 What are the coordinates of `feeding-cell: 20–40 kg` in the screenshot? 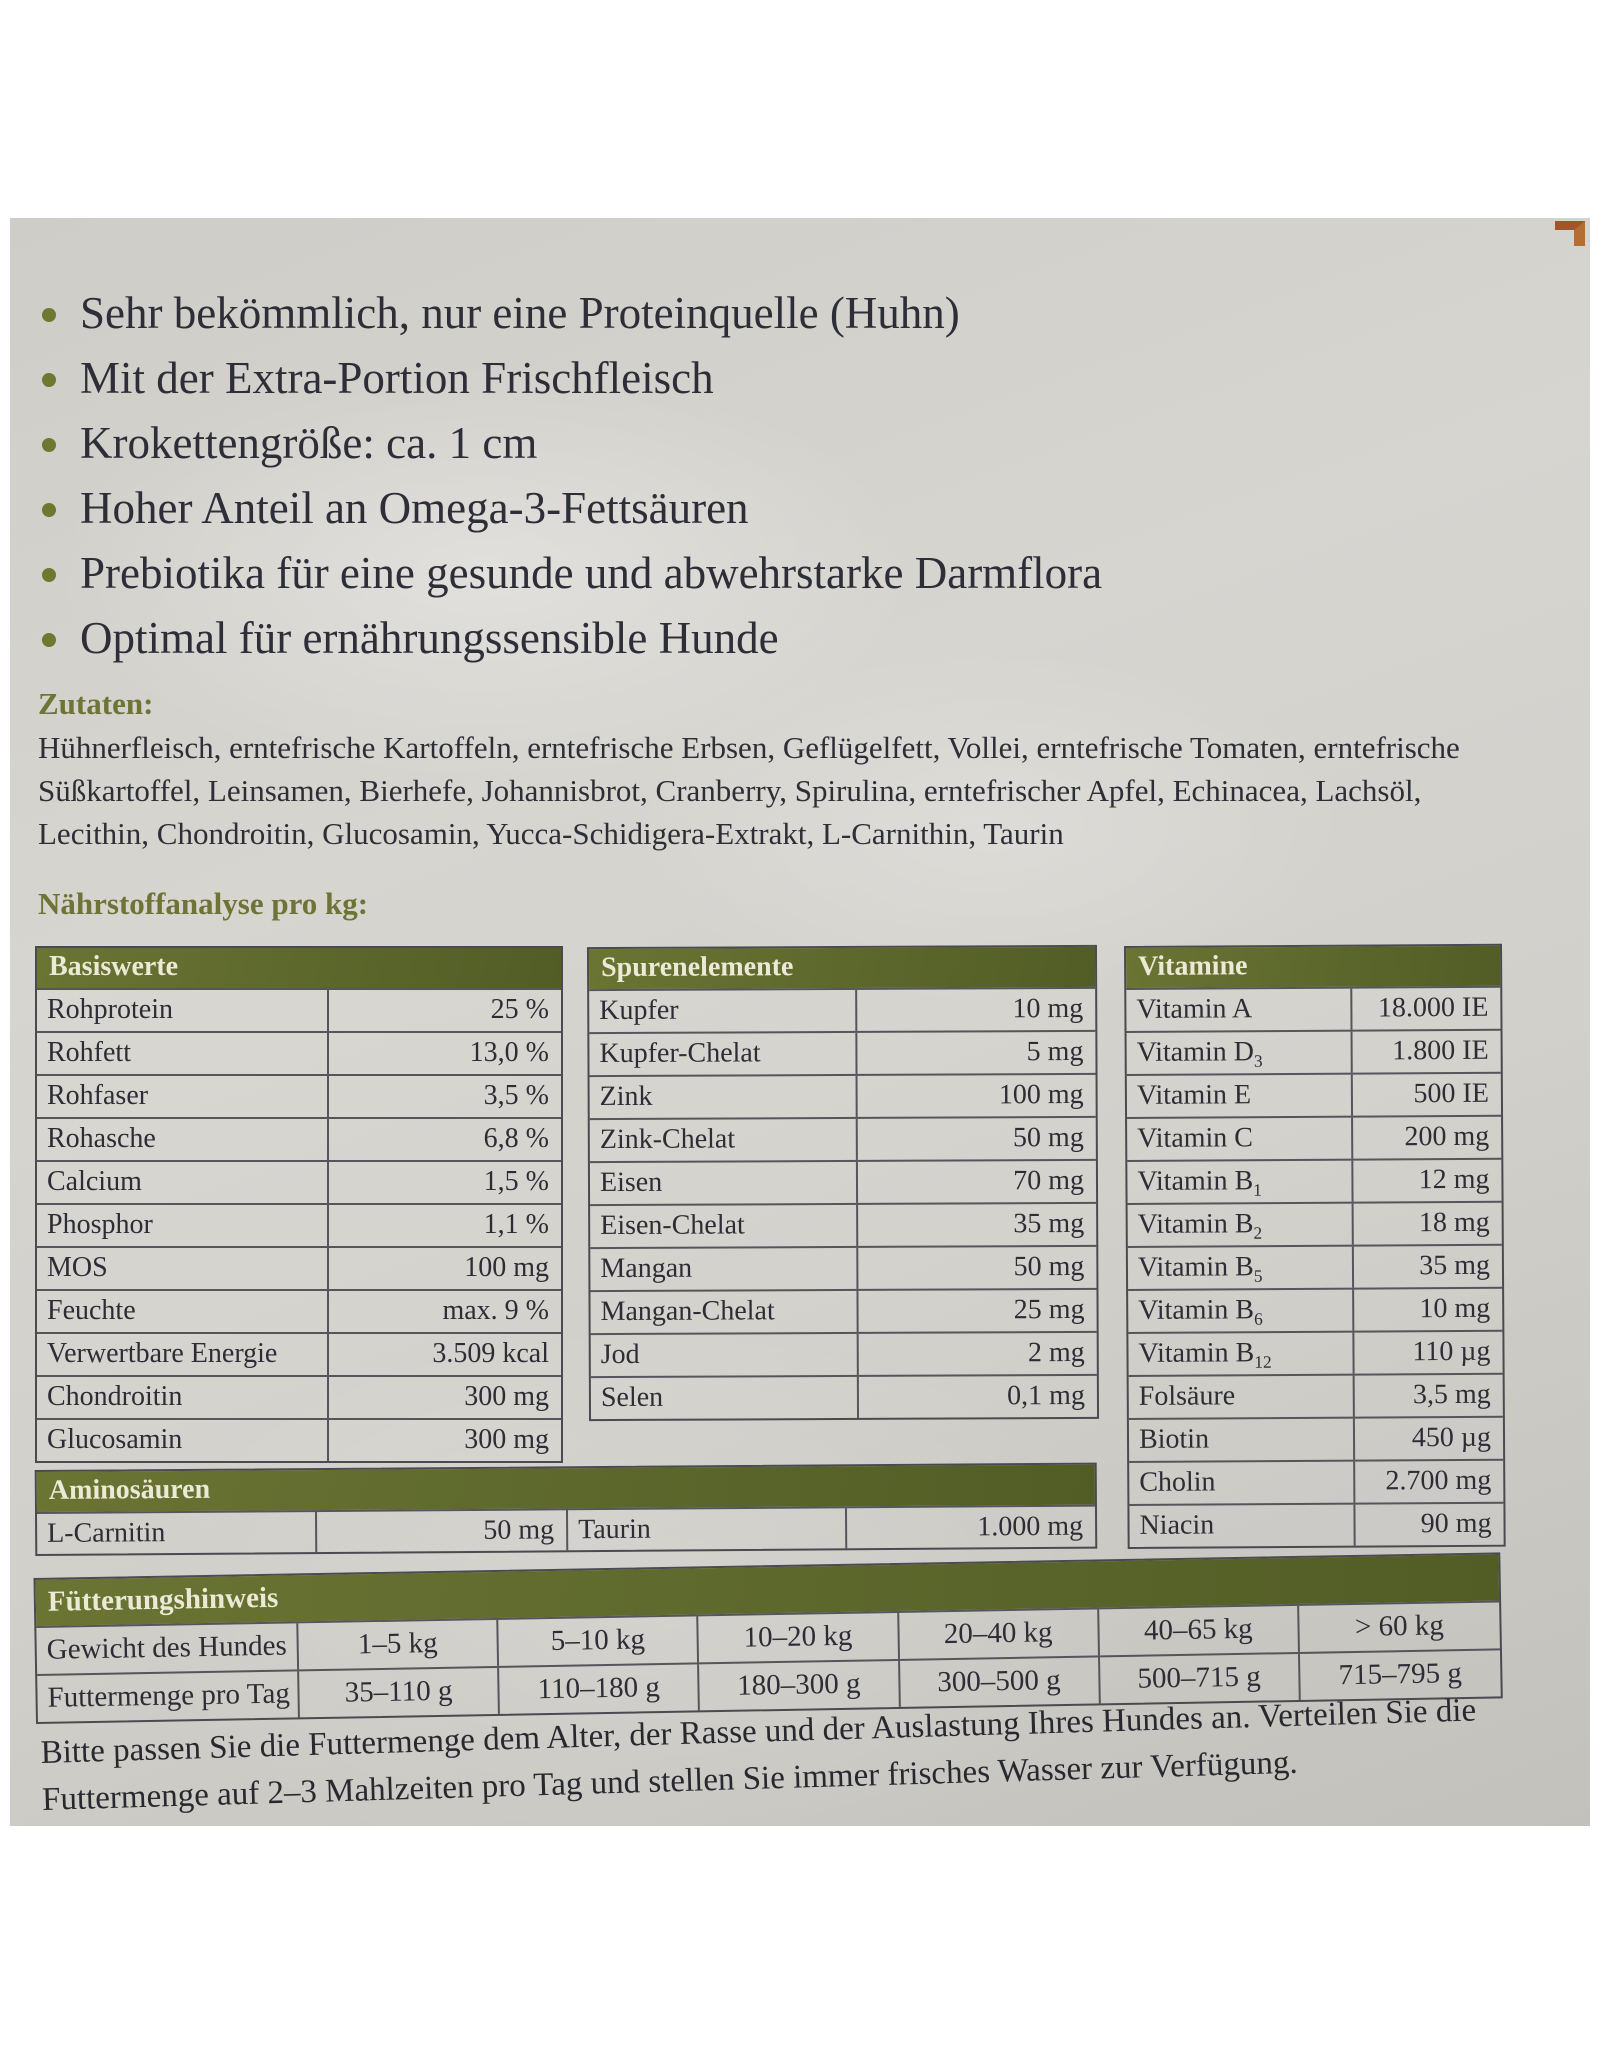 It's located at (999, 1634).